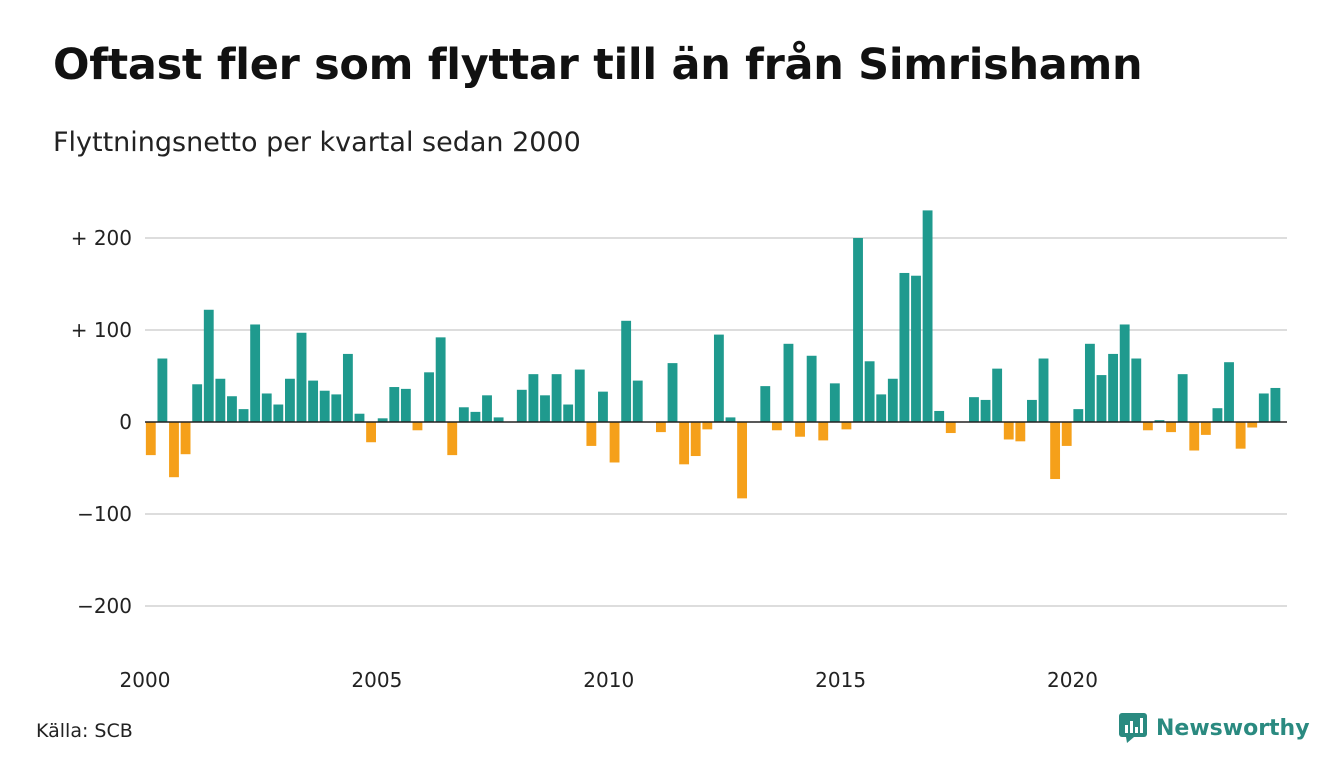 This screenshot has height=780, width=1340. What do you see at coordinates (840, 680) in the screenshot?
I see `x-tick-label: 2015` at bounding box center [840, 680].